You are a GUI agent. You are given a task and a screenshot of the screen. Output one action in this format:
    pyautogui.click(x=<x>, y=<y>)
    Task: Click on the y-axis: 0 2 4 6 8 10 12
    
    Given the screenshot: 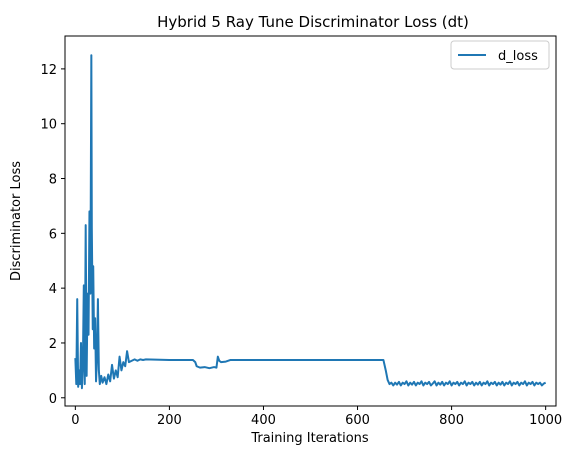 What is the action you would take?
    pyautogui.click(x=52, y=235)
    